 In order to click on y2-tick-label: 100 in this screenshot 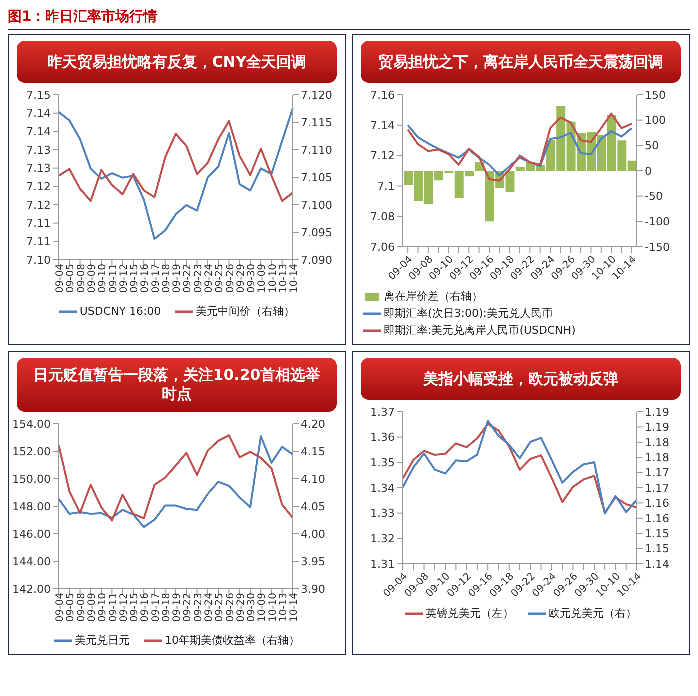, I will do `click(655, 121)`.